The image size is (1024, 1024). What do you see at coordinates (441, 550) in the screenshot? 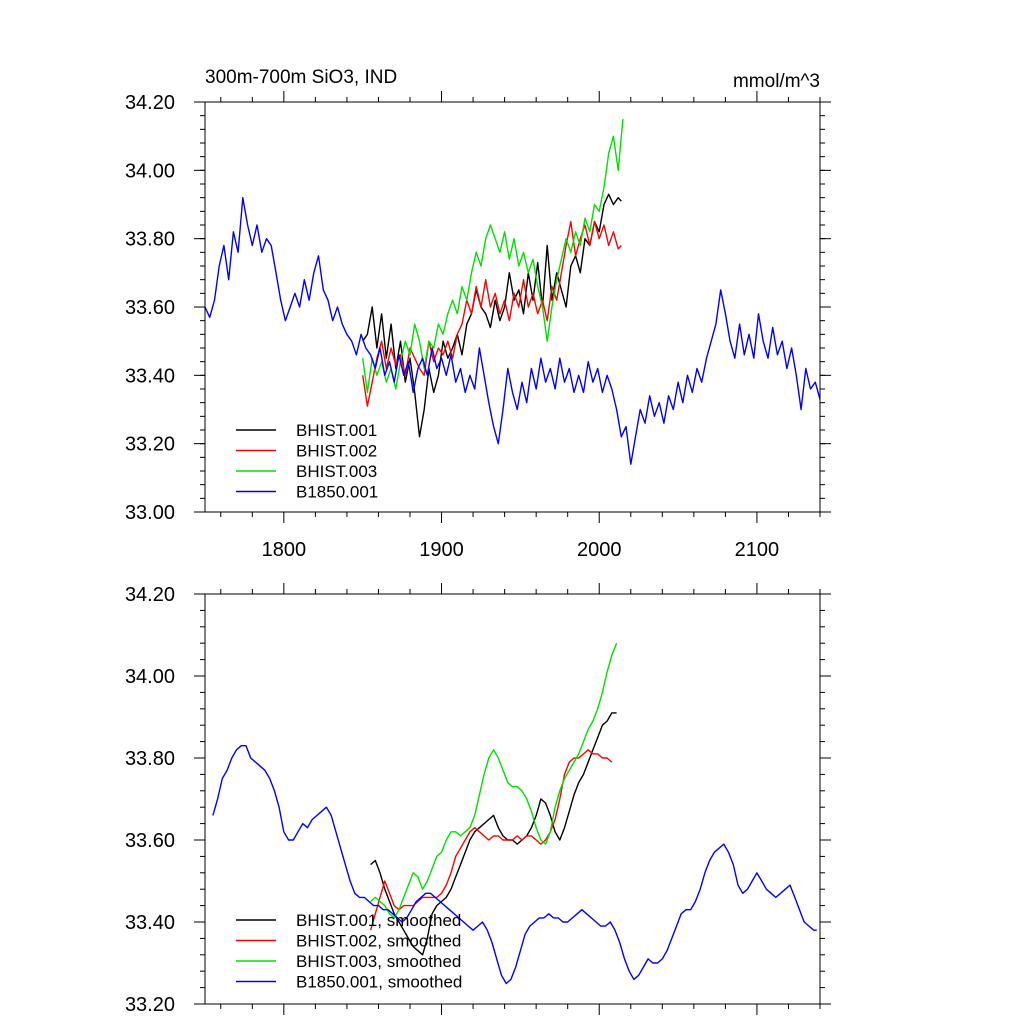
I see `x-tick-label: 1900` at bounding box center [441, 550].